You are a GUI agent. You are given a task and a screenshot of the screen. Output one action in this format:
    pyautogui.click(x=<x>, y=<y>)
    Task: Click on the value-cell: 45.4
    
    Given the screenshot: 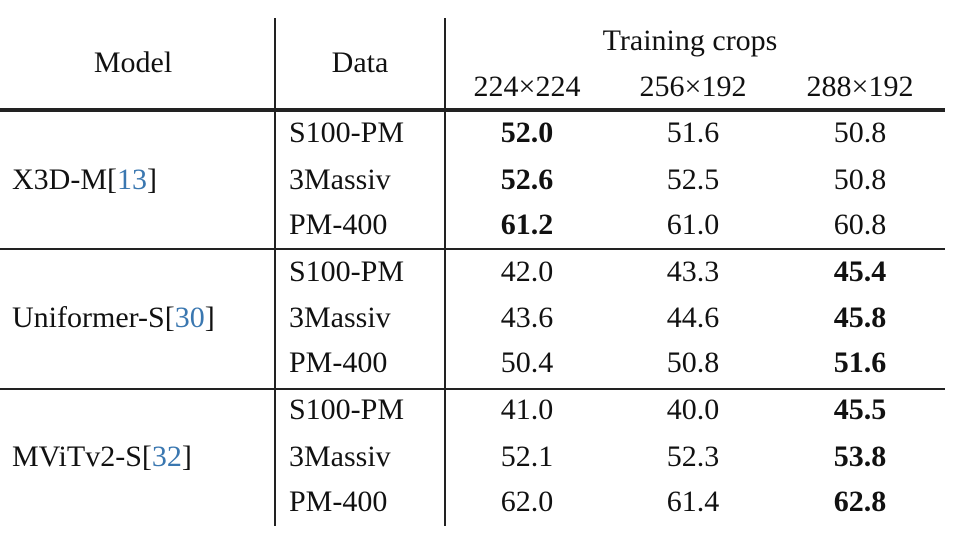 What is the action you would take?
    pyautogui.click(x=860, y=271)
    